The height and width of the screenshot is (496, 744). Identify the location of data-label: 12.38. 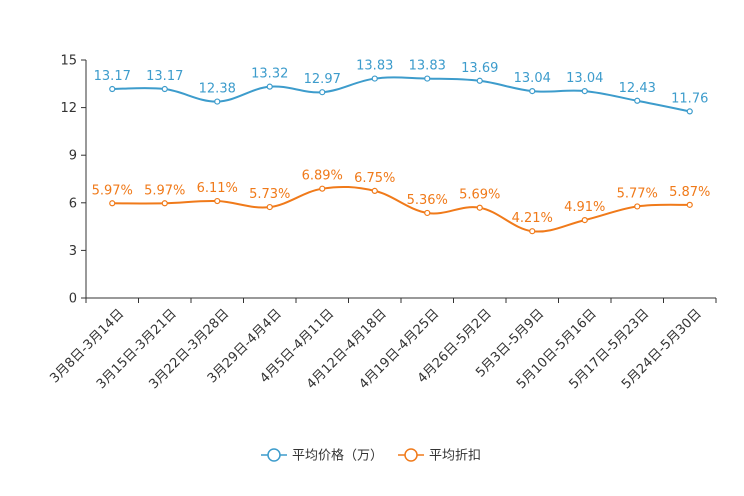
(217, 89).